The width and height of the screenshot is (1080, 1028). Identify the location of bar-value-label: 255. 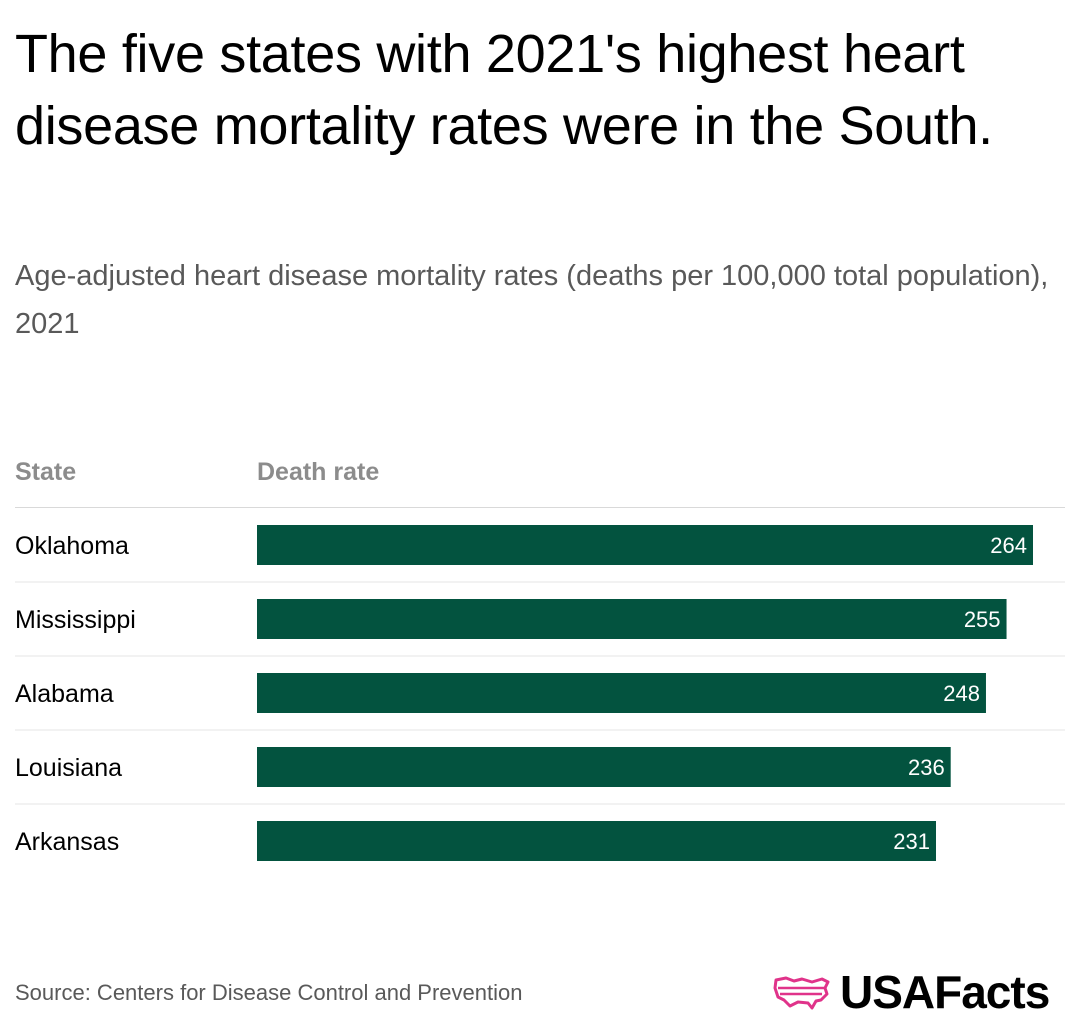
(982, 619).